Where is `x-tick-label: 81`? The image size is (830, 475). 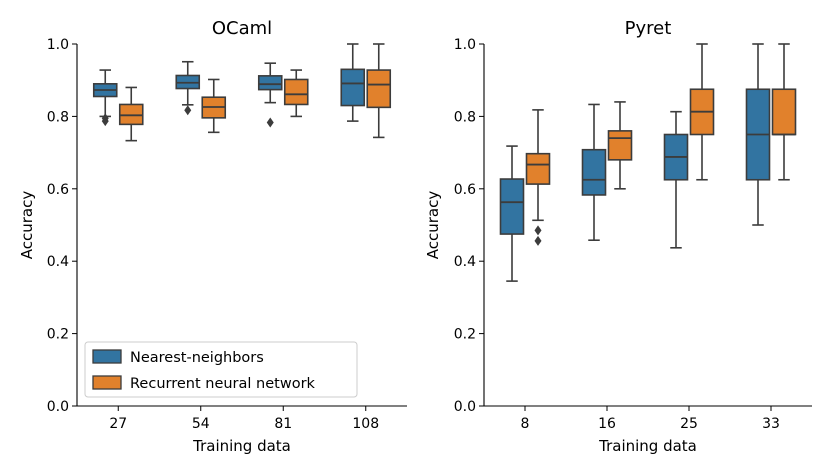 x-tick-label: 81 is located at coordinates (283, 424).